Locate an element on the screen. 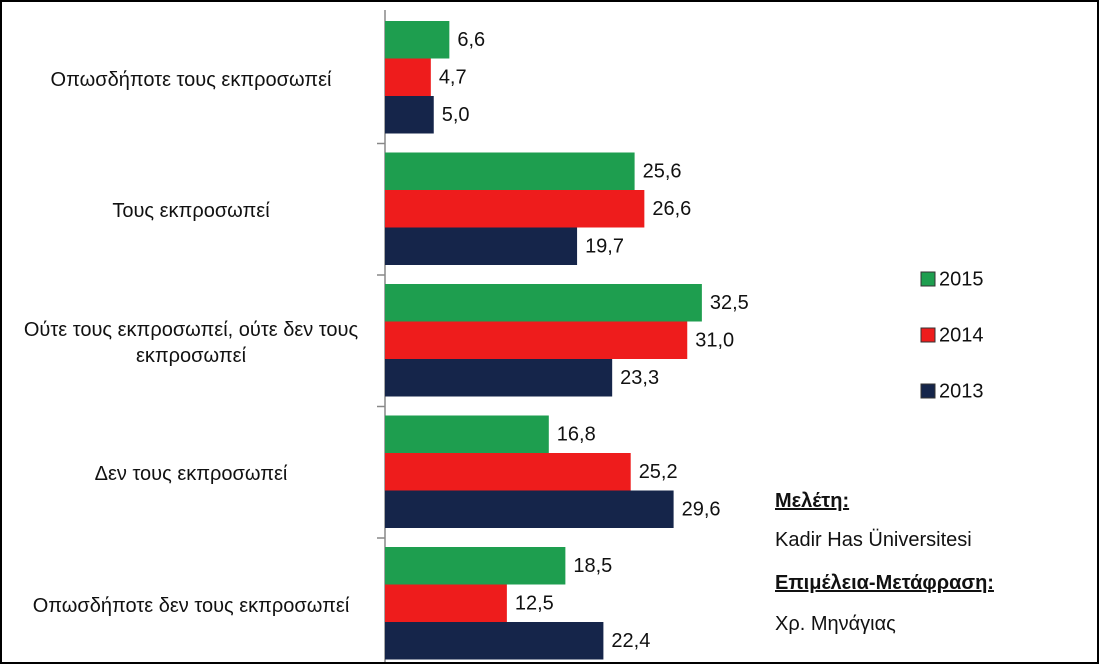 This screenshot has height=664, width=1099. value-label: 25,2 is located at coordinates (658, 472).